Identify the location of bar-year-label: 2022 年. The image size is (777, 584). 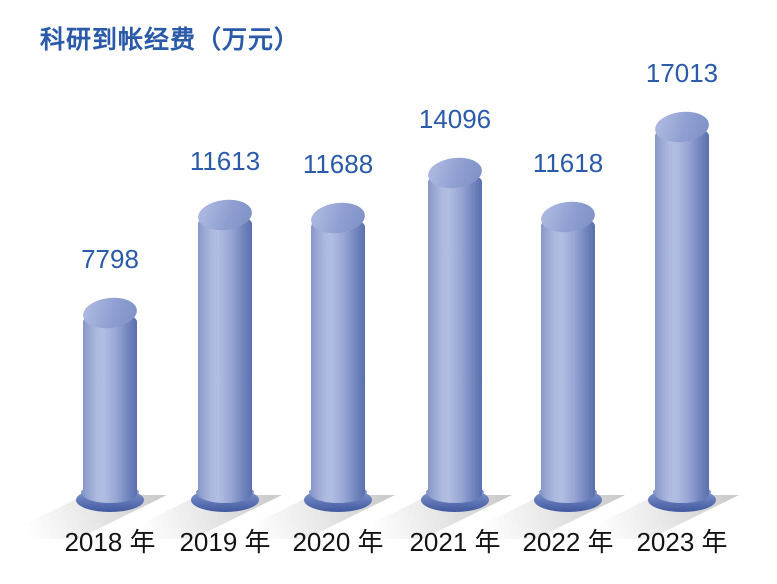
(568, 542).